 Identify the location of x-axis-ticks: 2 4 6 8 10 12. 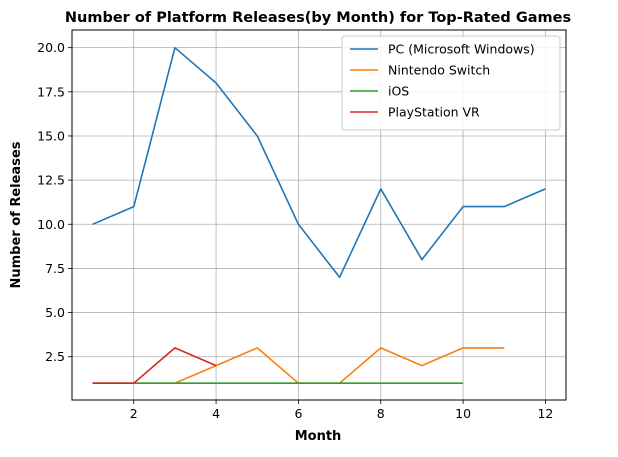
(341, 410).